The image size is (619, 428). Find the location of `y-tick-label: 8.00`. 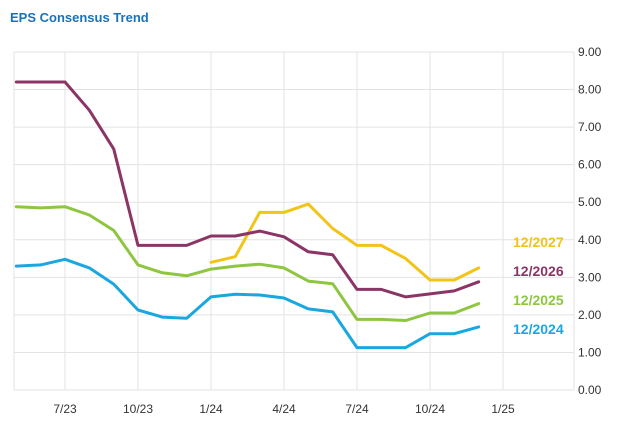

y-tick-label: 8.00 is located at coordinates (590, 90).